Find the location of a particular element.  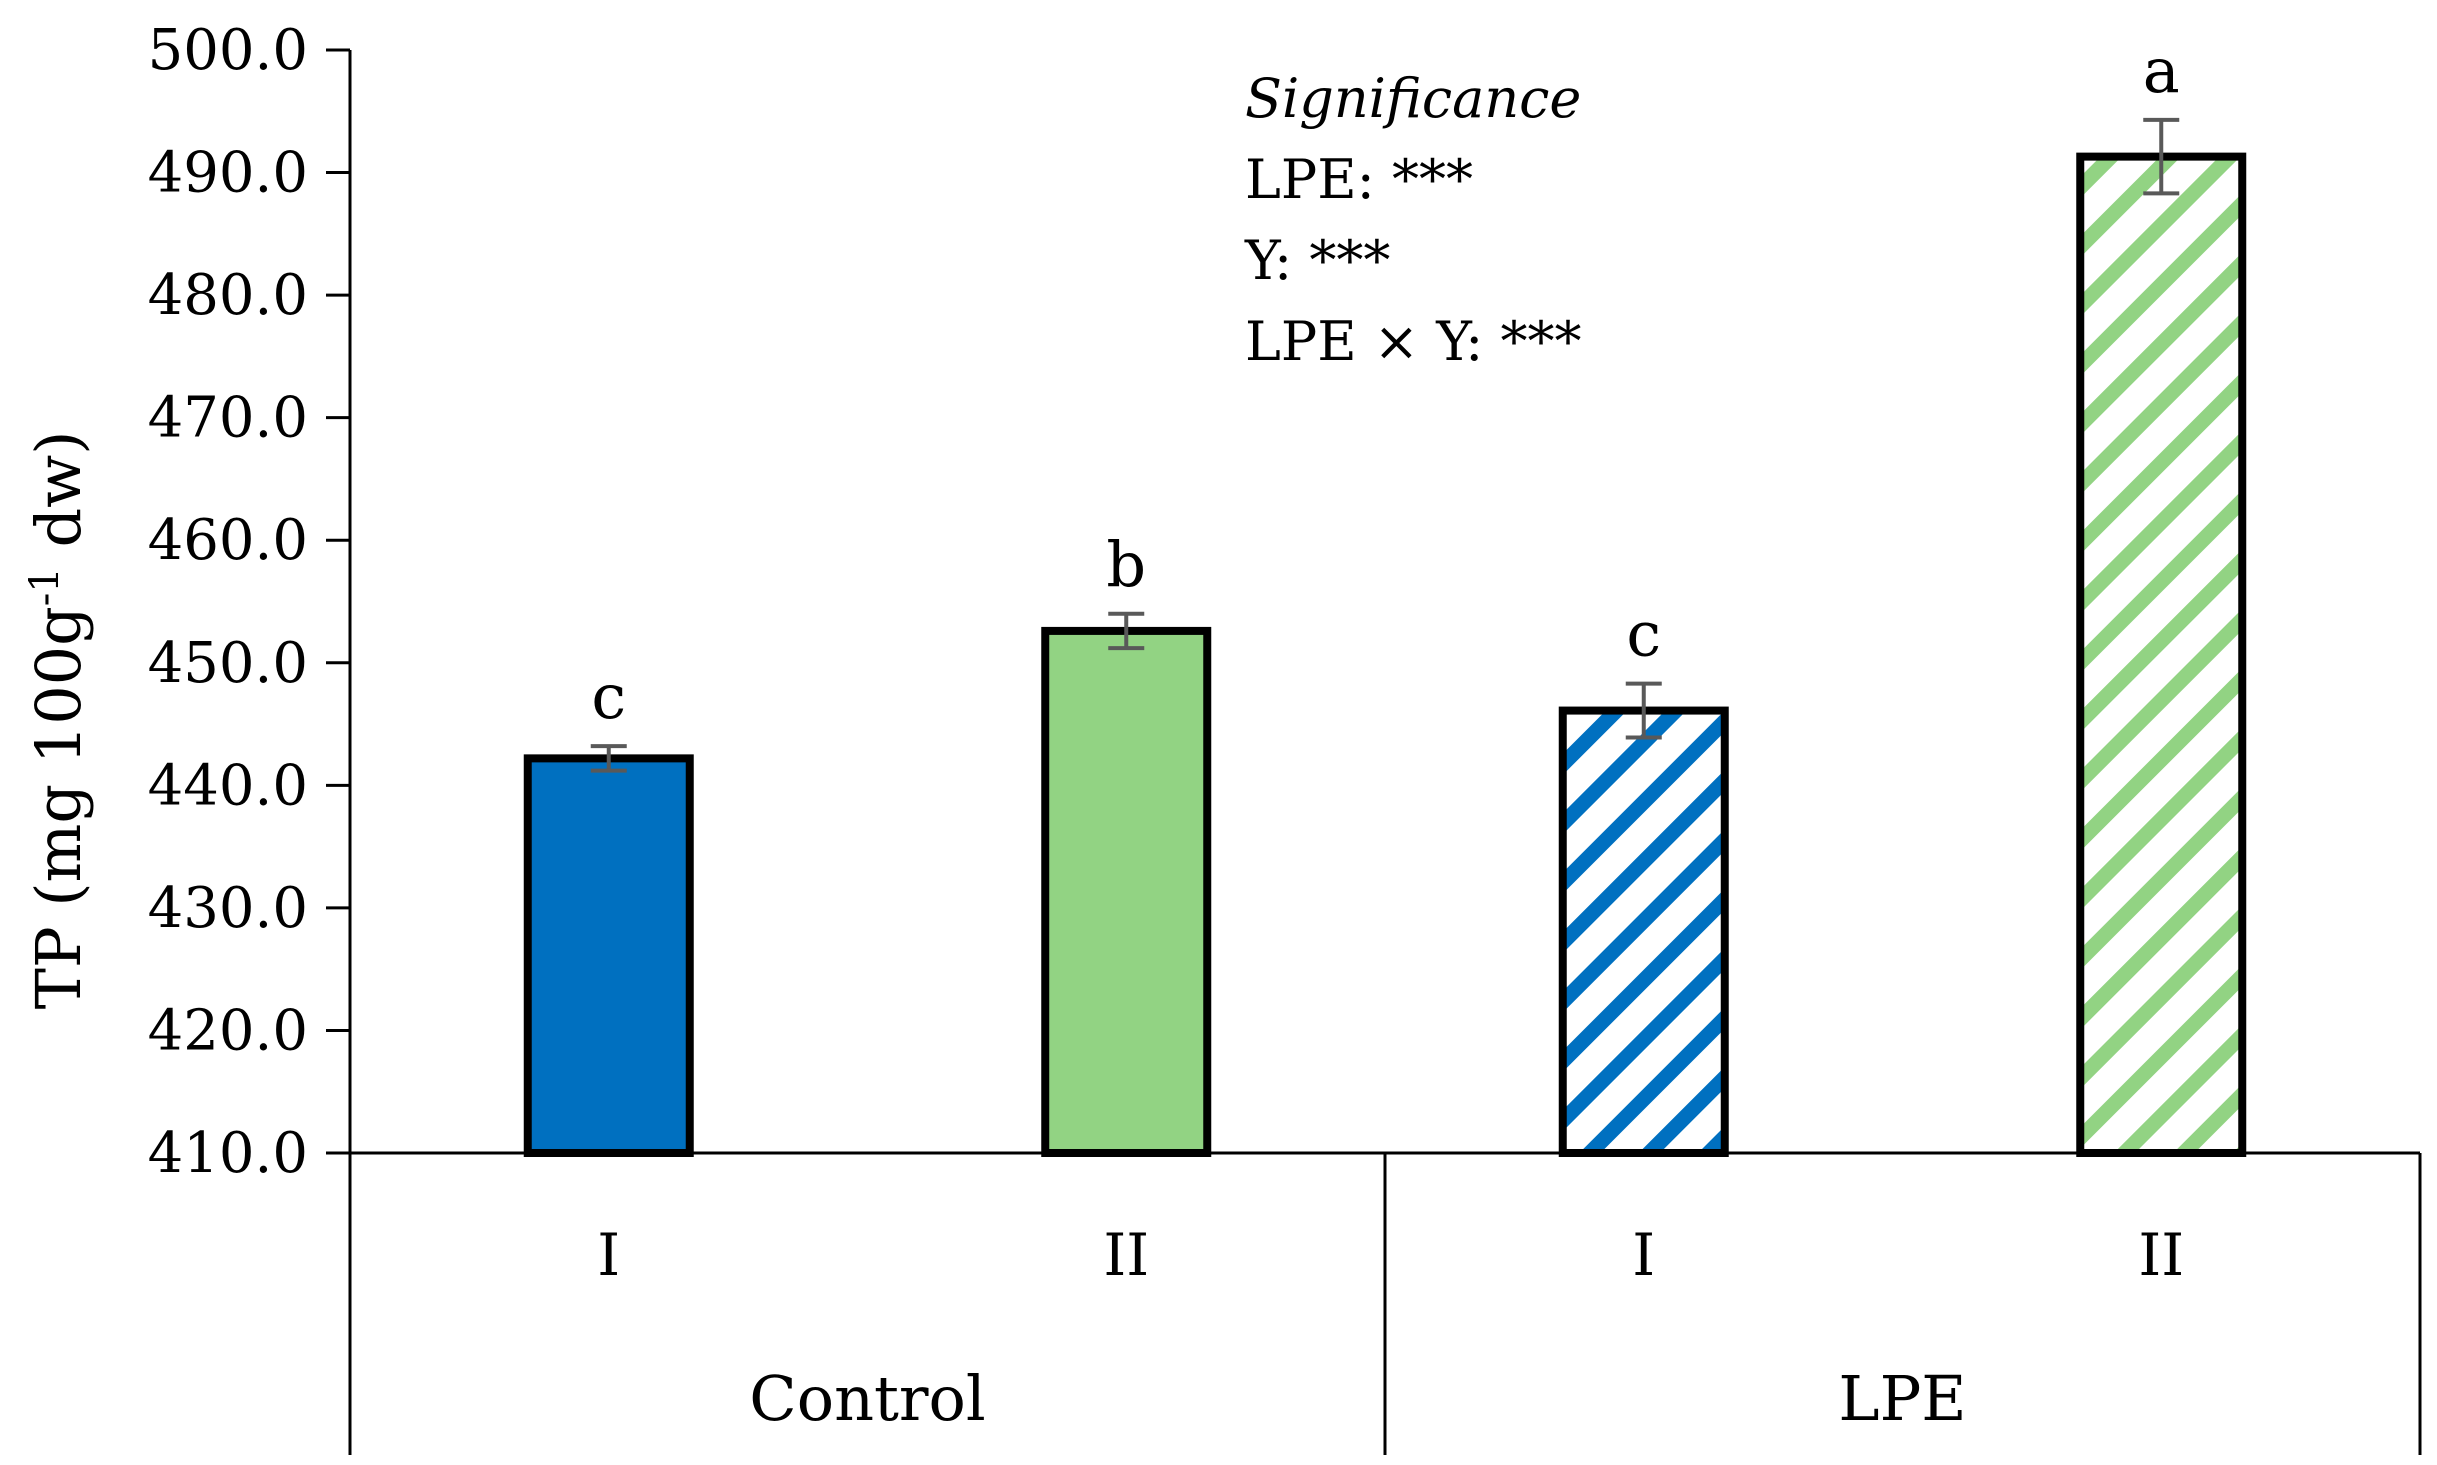

annotation-title: Significance is located at coordinates (1413, 98).